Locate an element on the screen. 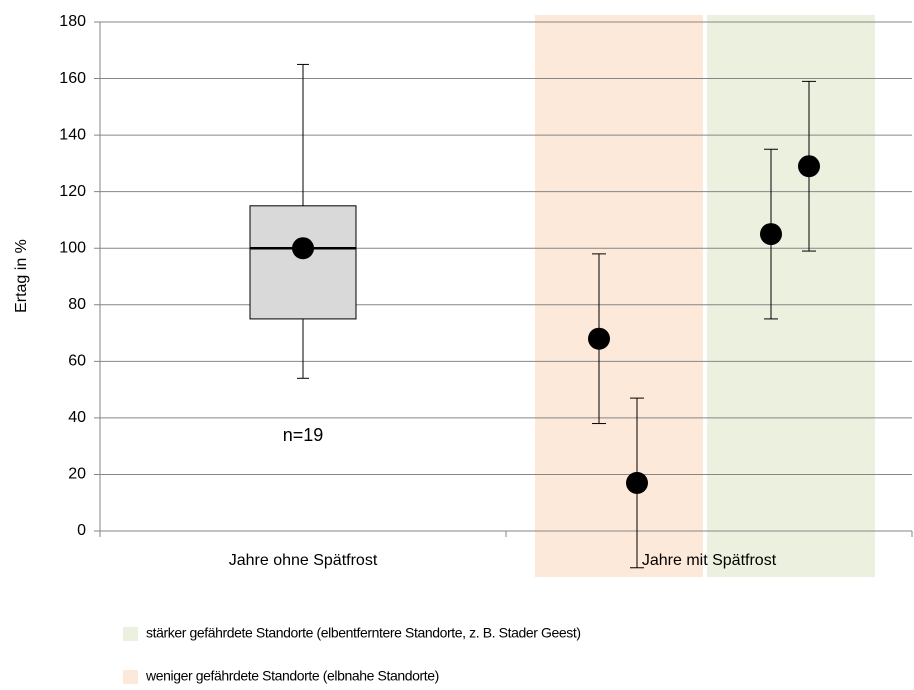  y-tick-label: 80 is located at coordinates (77, 304).